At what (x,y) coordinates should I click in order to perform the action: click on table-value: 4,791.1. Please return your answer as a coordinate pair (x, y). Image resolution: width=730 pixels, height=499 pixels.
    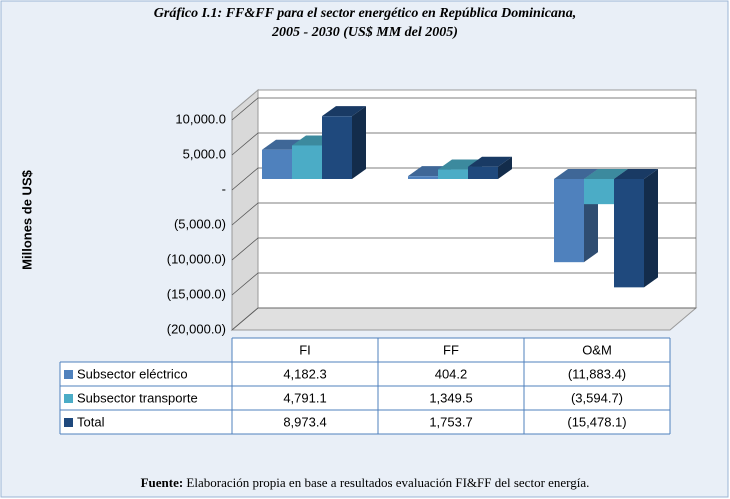
    Looking at the image, I should click on (304, 397).